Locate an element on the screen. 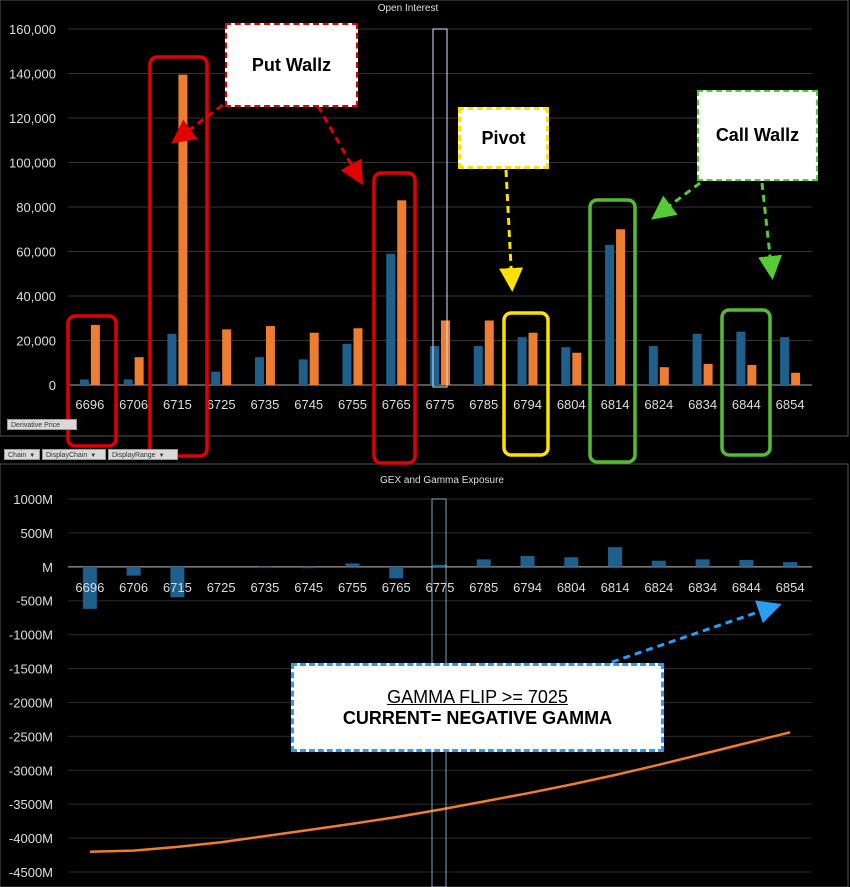 This screenshot has height=887, width=850. pivot-label: Pivot is located at coordinates (503, 137).